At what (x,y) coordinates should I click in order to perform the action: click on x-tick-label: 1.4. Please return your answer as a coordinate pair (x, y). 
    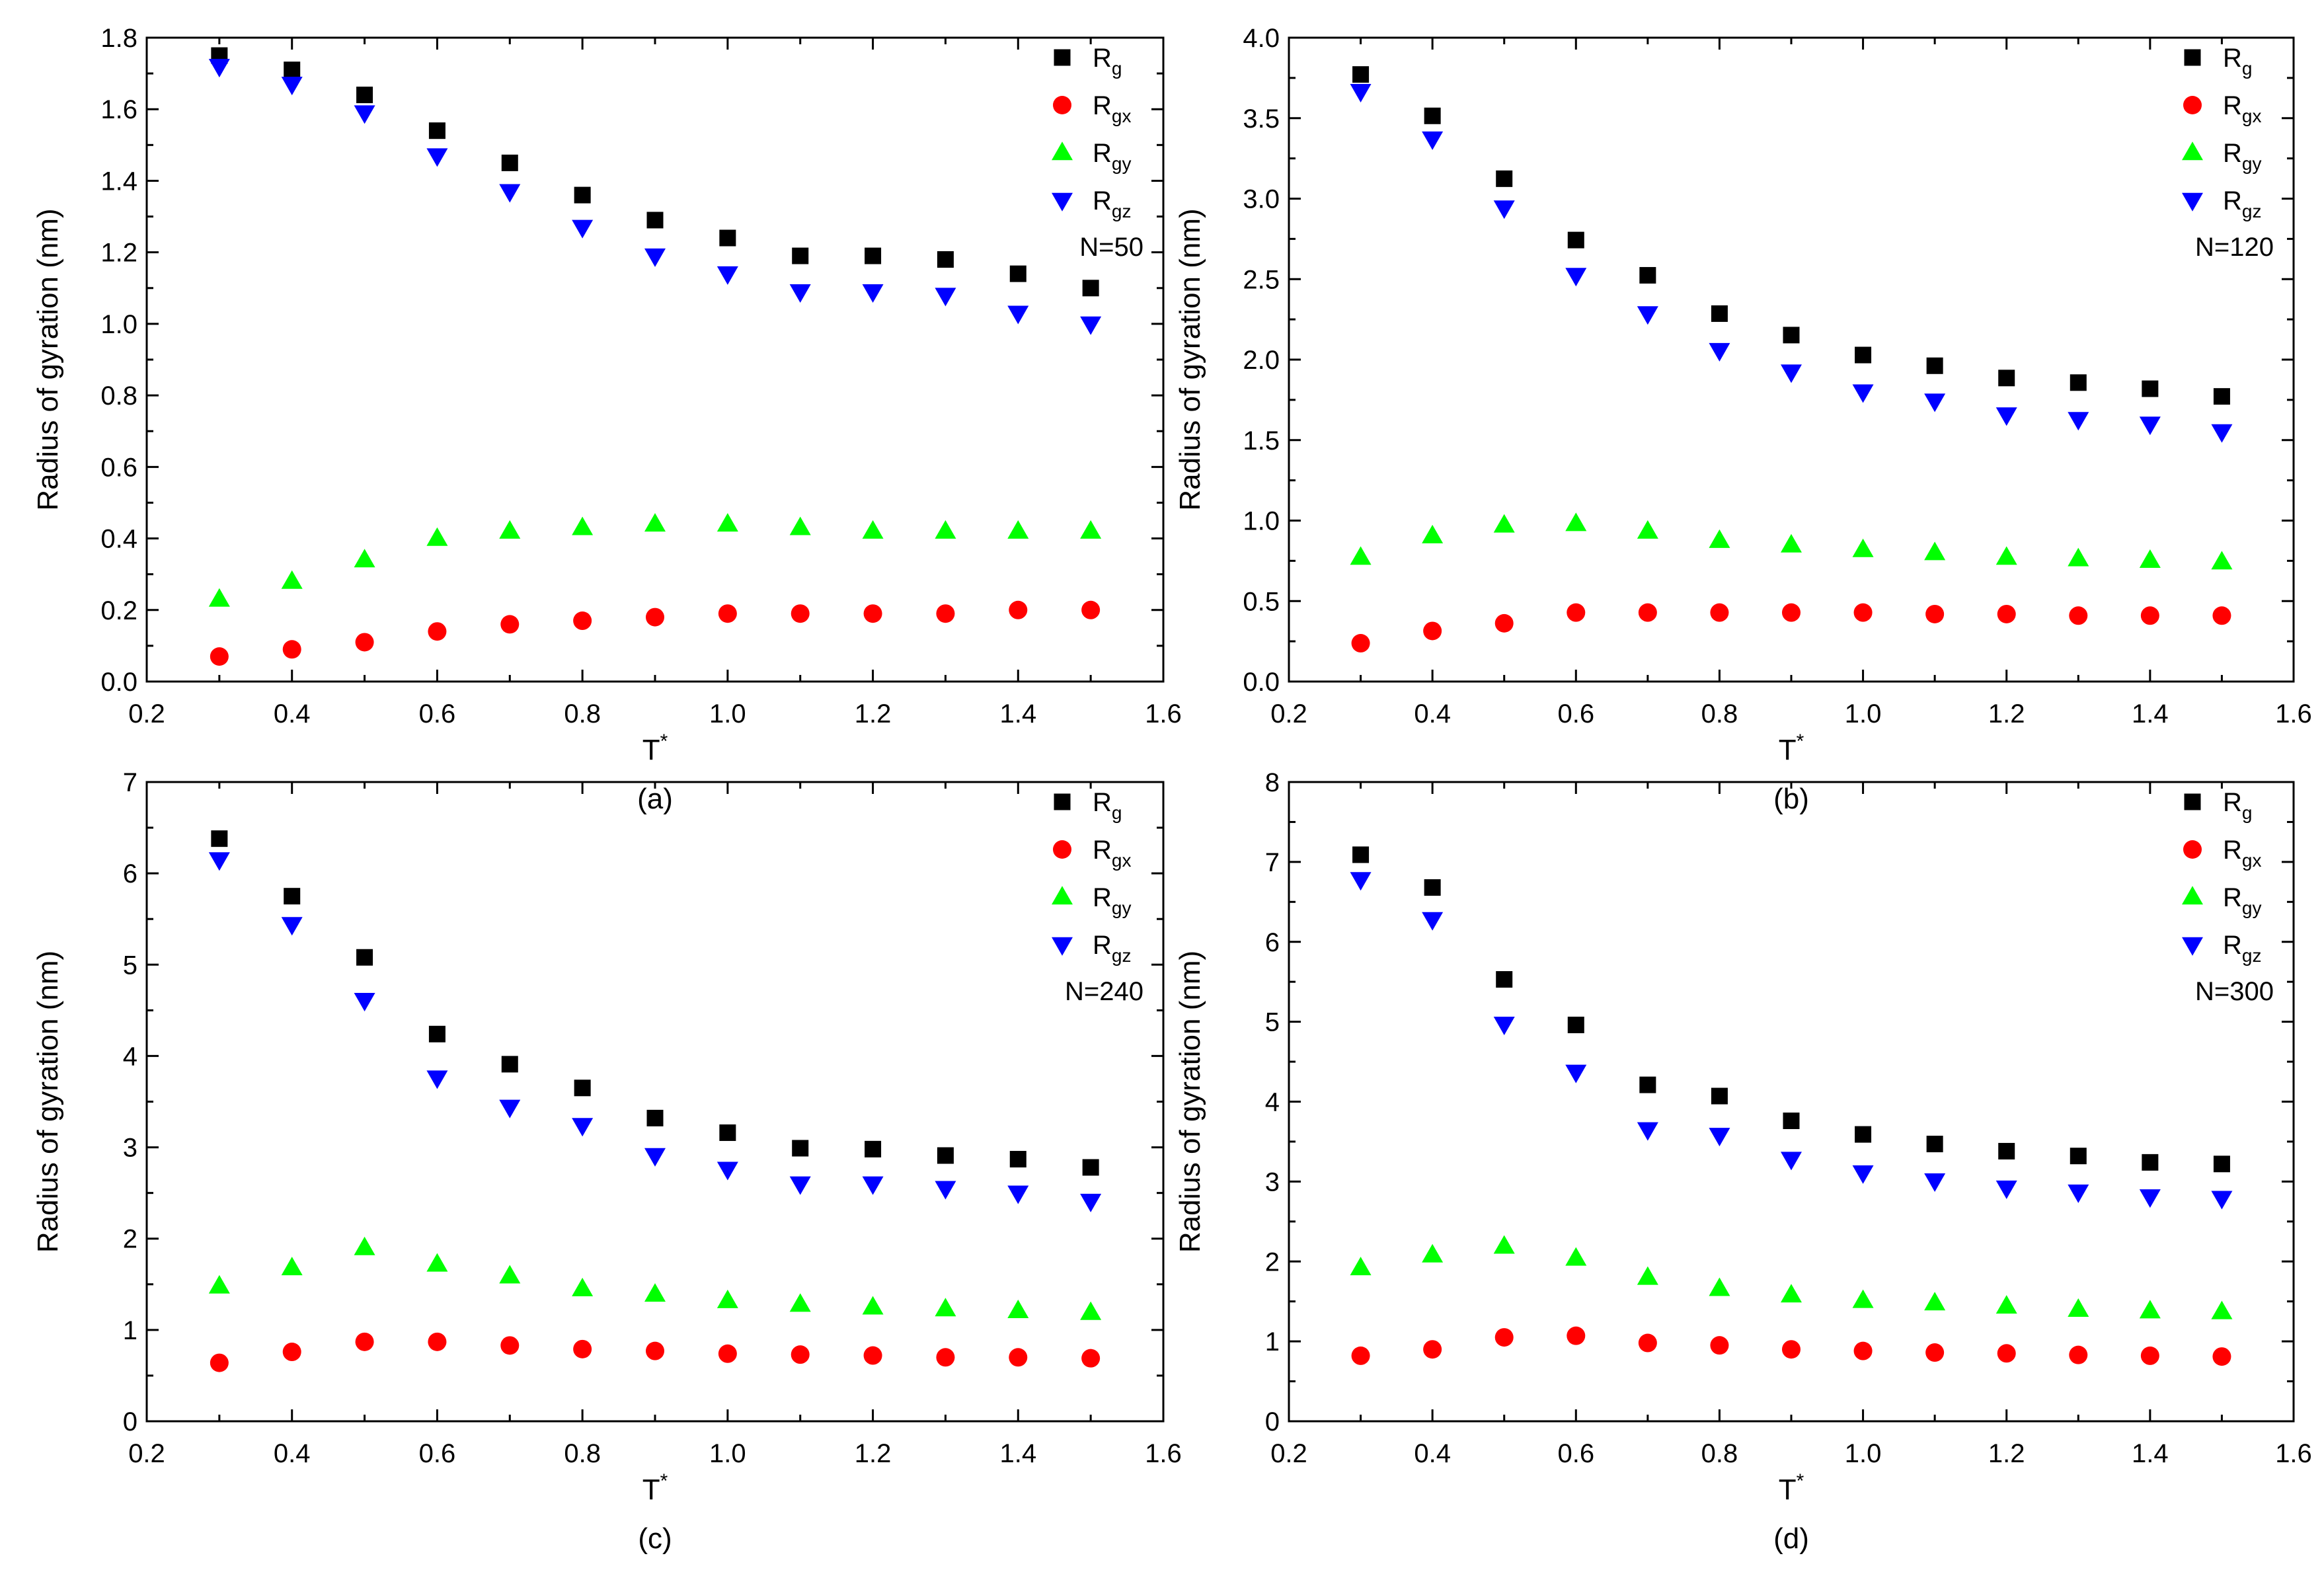
    Looking at the image, I should click on (1017, 1453).